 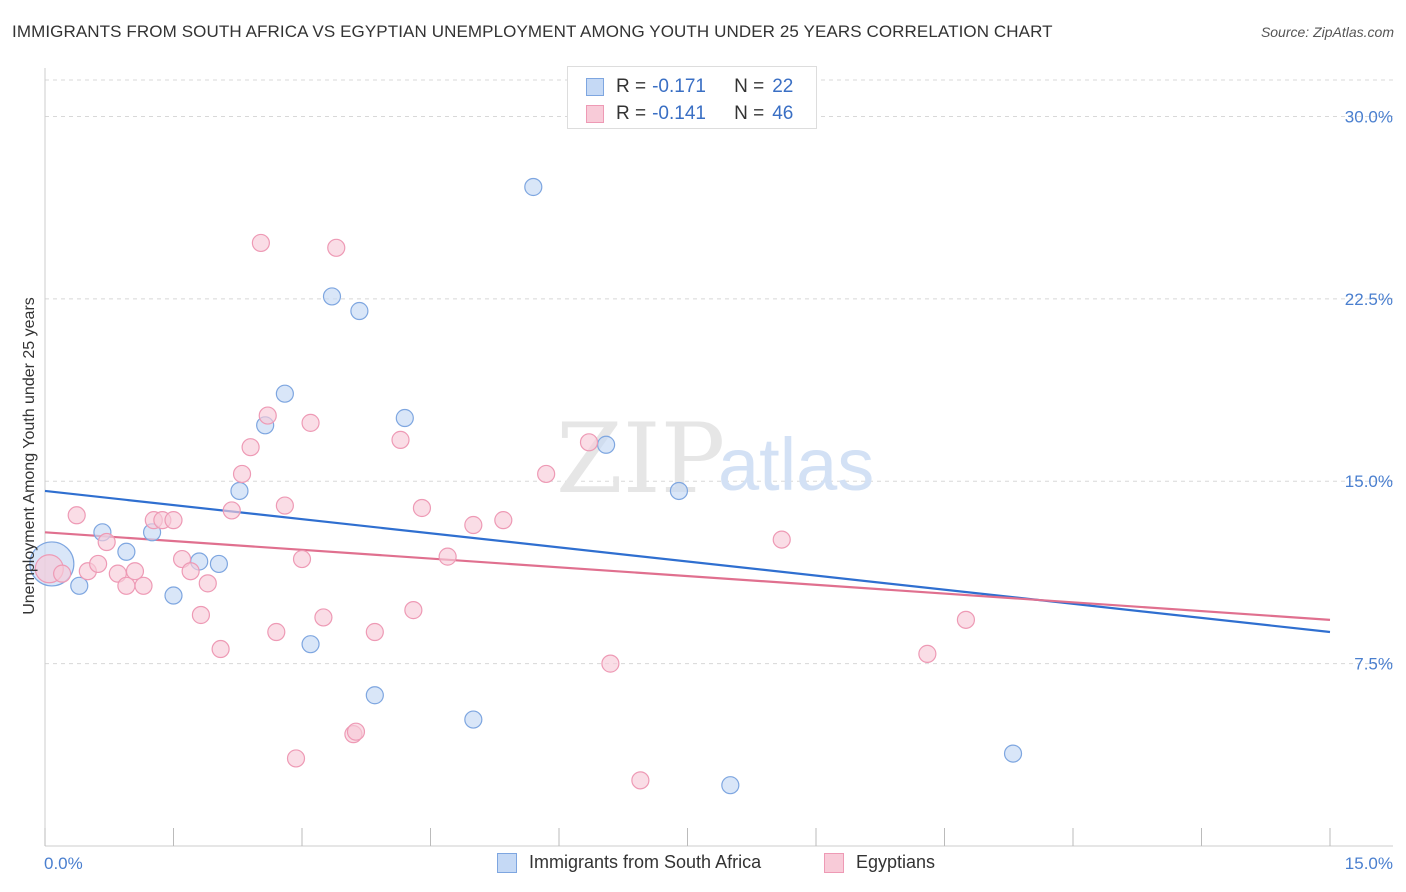 What do you see at coordinates (1369, 299) in the screenshot?
I see `y-tick-label: 22.5%` at bounding box center [1369, 299].